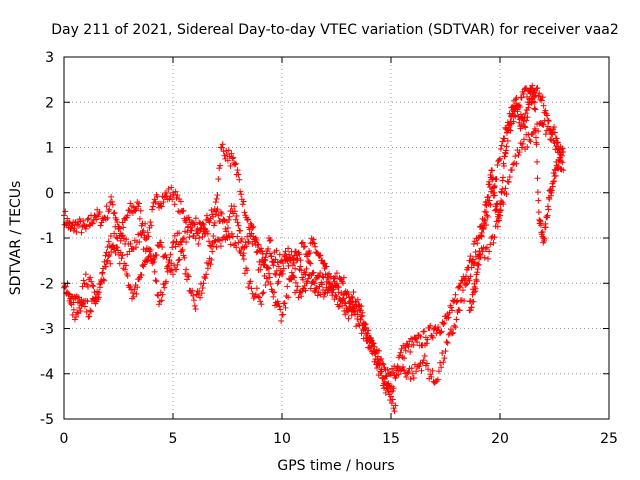 The height and width of the screenshot is (480, 640). I want to click on x-axis-label: GPS time / hours, so click(335, 466).